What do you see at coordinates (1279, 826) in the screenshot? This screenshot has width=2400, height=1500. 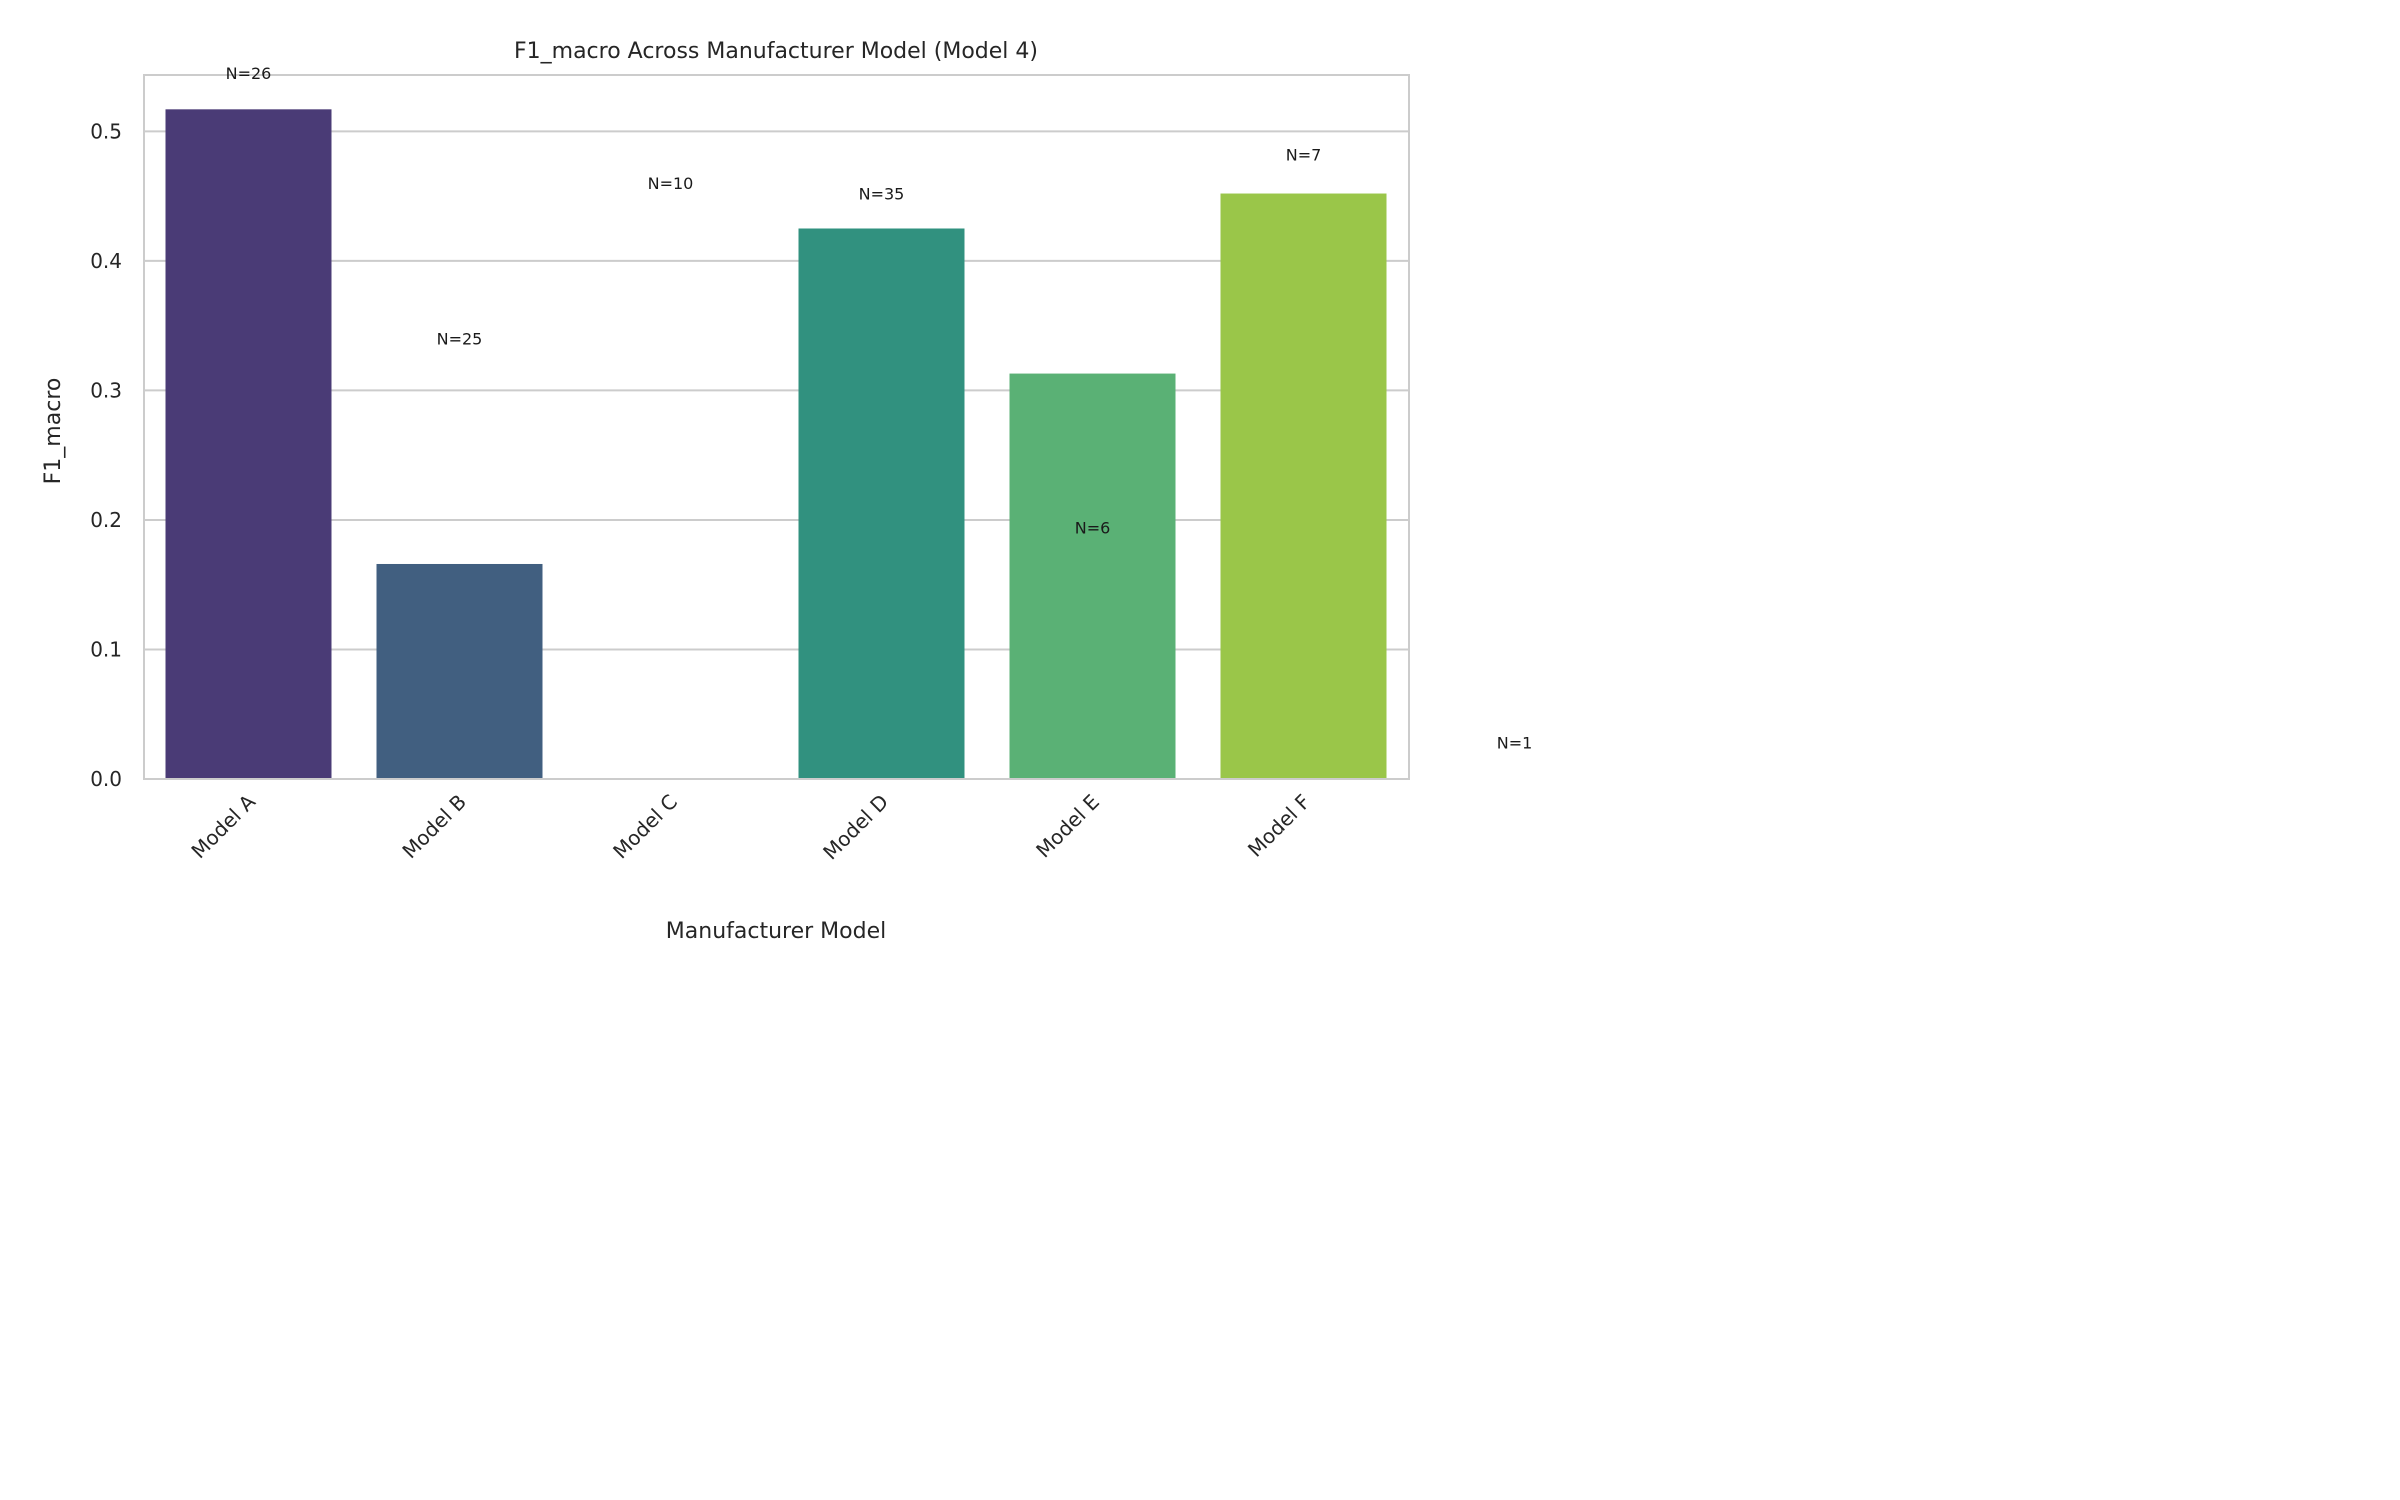 I see `x-tick-label: Model F` at bounding box center [1279, 826].